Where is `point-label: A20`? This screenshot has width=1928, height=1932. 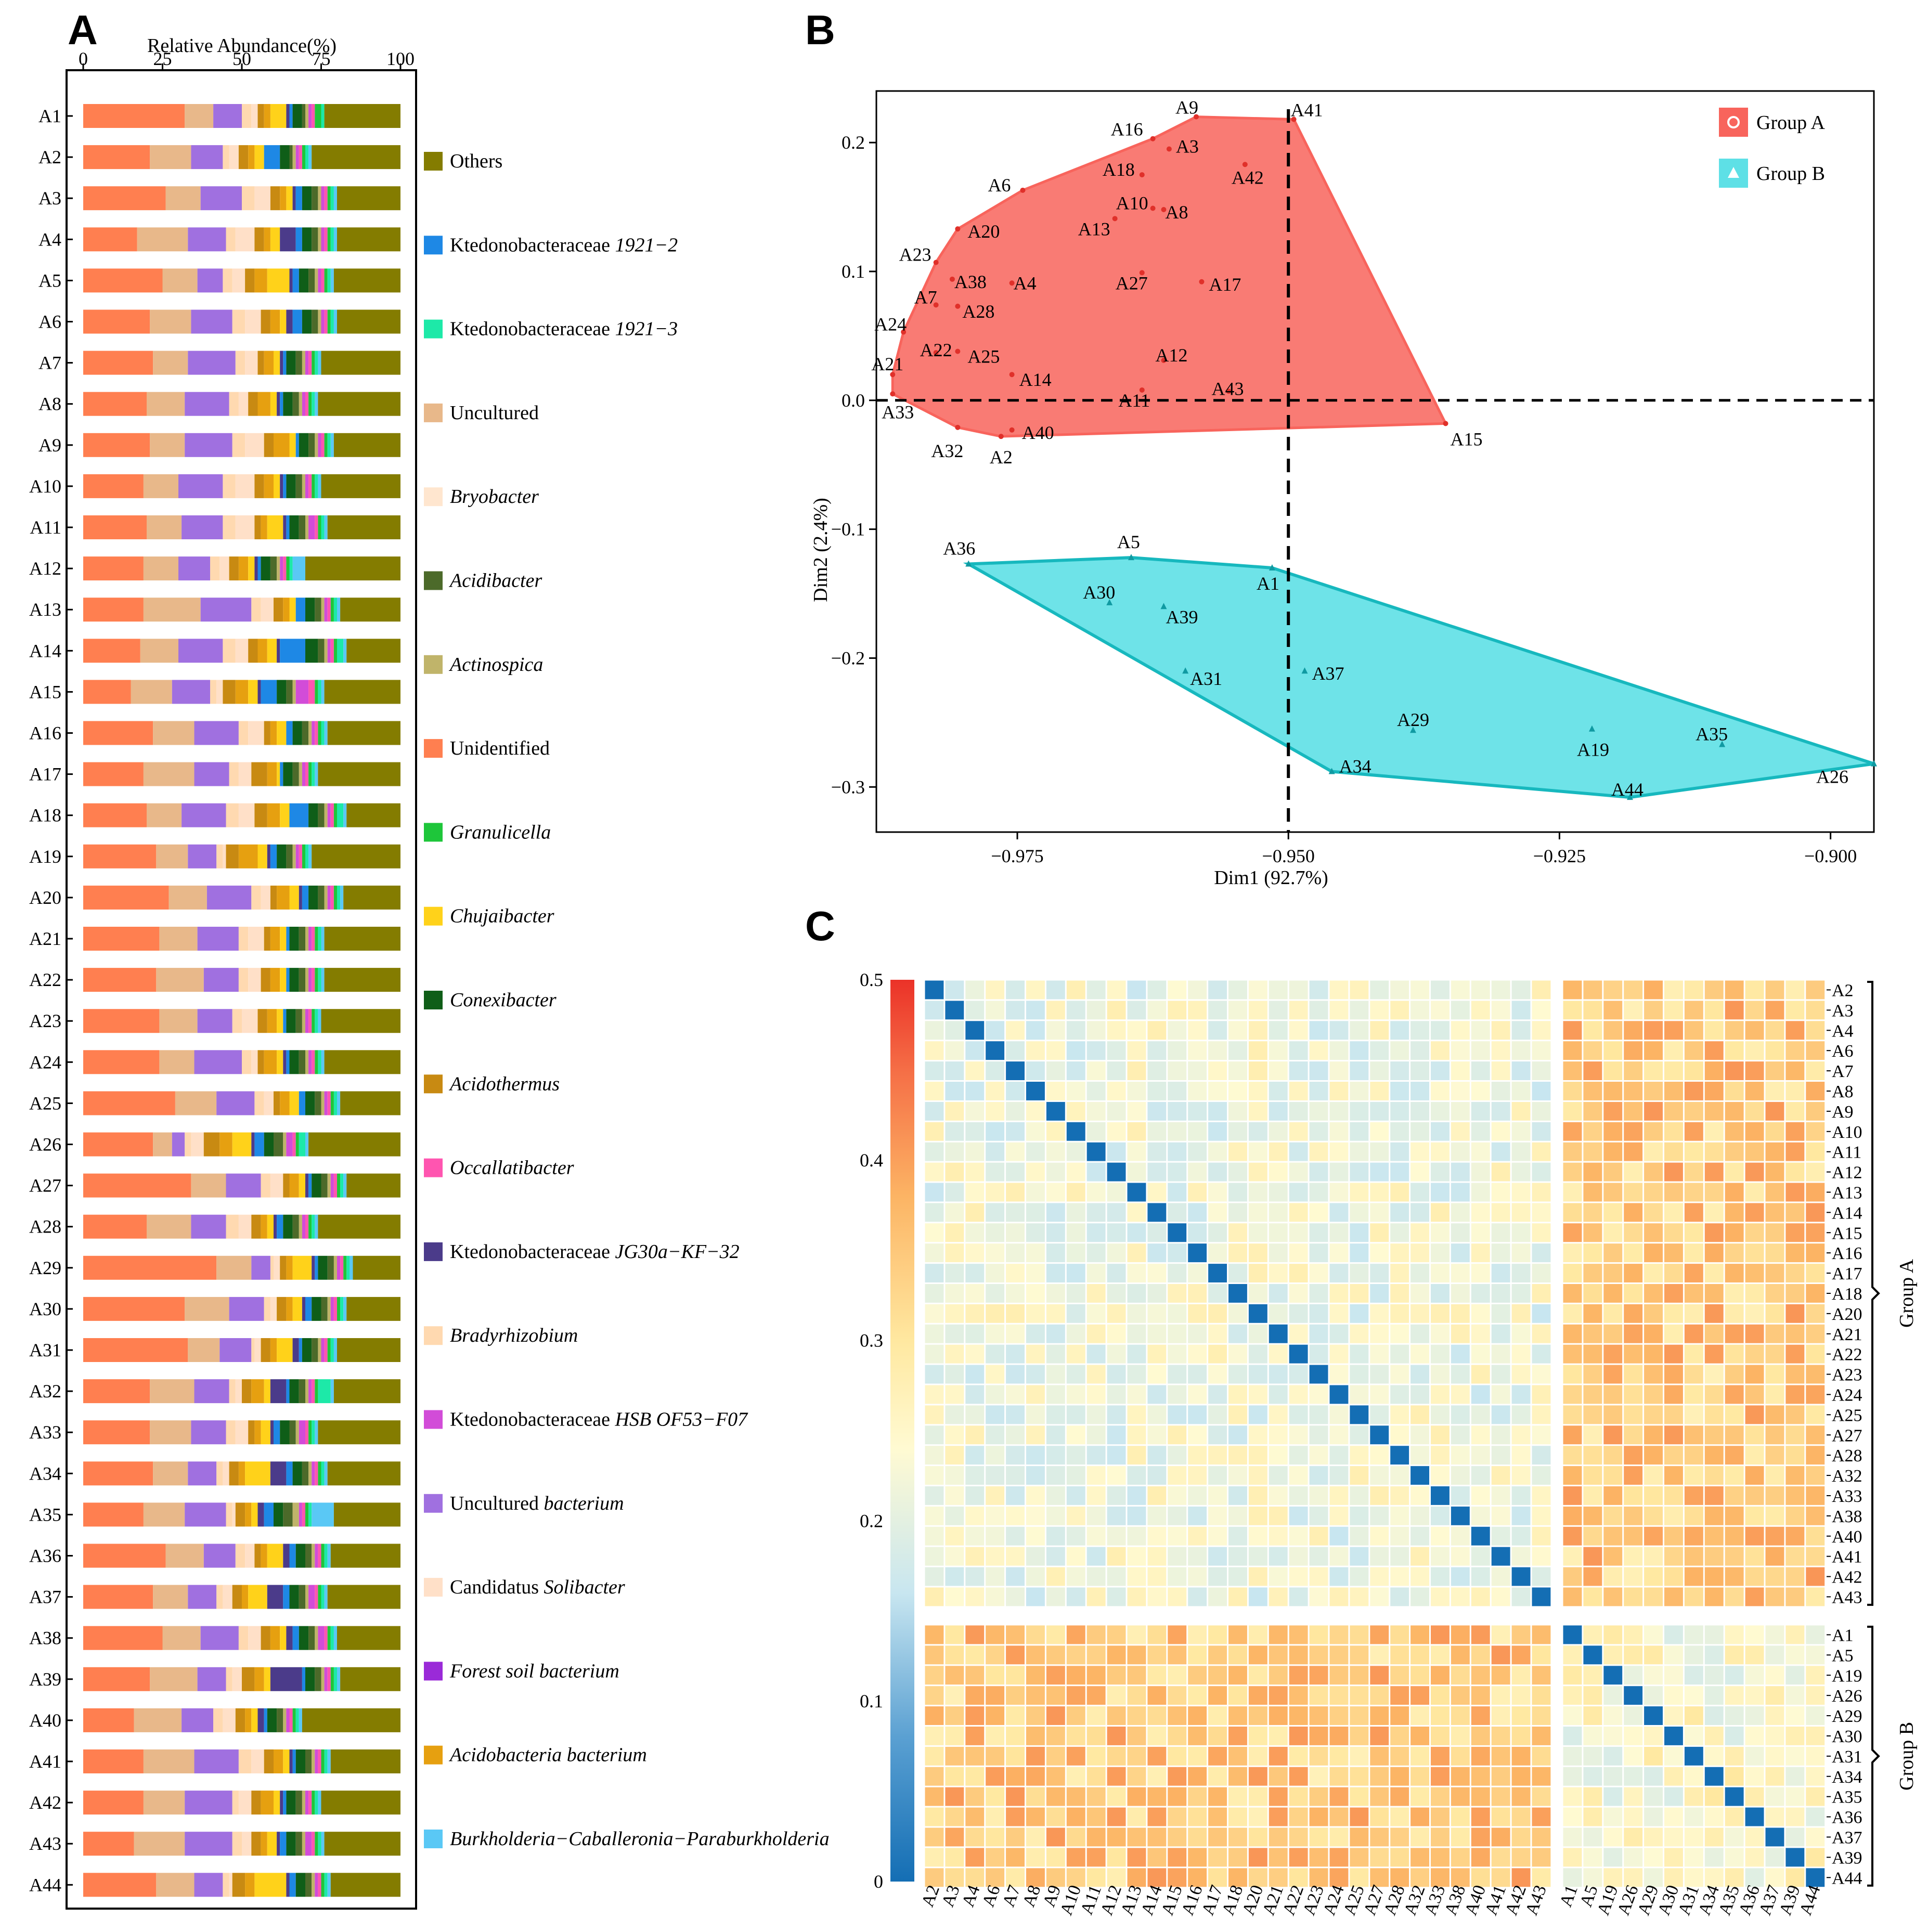 point-label: A20 is located at coordinates (983, 231).